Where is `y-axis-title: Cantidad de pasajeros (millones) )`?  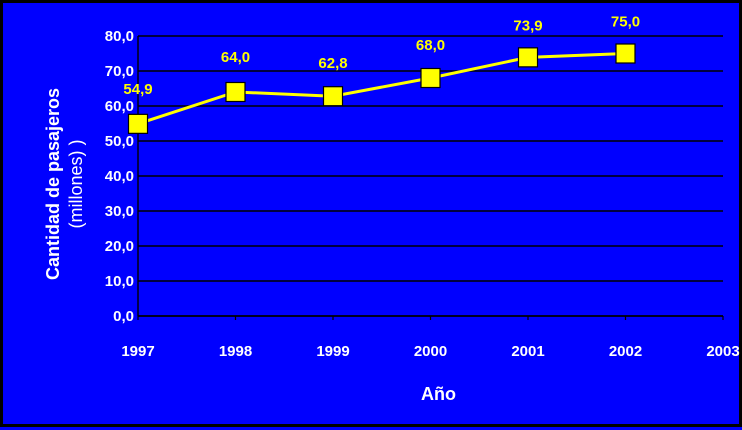
y-axis-title: Cantidad de pasajeros (millones) ) is located at coordinates (64, 184).